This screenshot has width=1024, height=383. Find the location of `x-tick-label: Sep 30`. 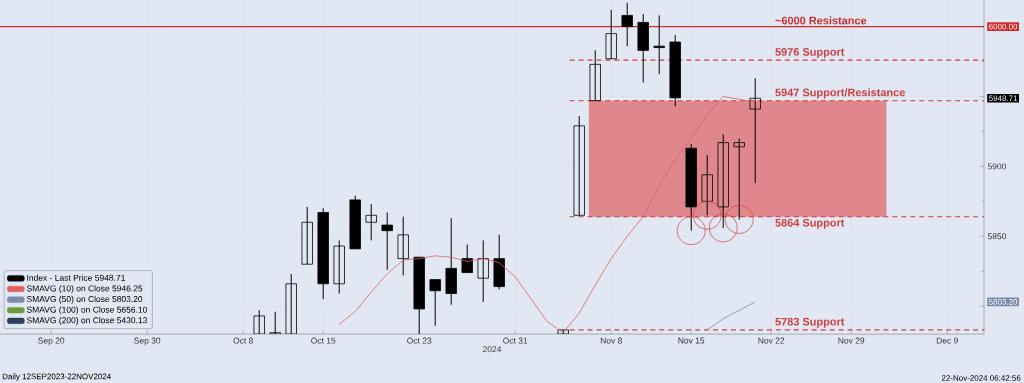

x-tick-label: Sep 30 is located at coordinates (147, 341).